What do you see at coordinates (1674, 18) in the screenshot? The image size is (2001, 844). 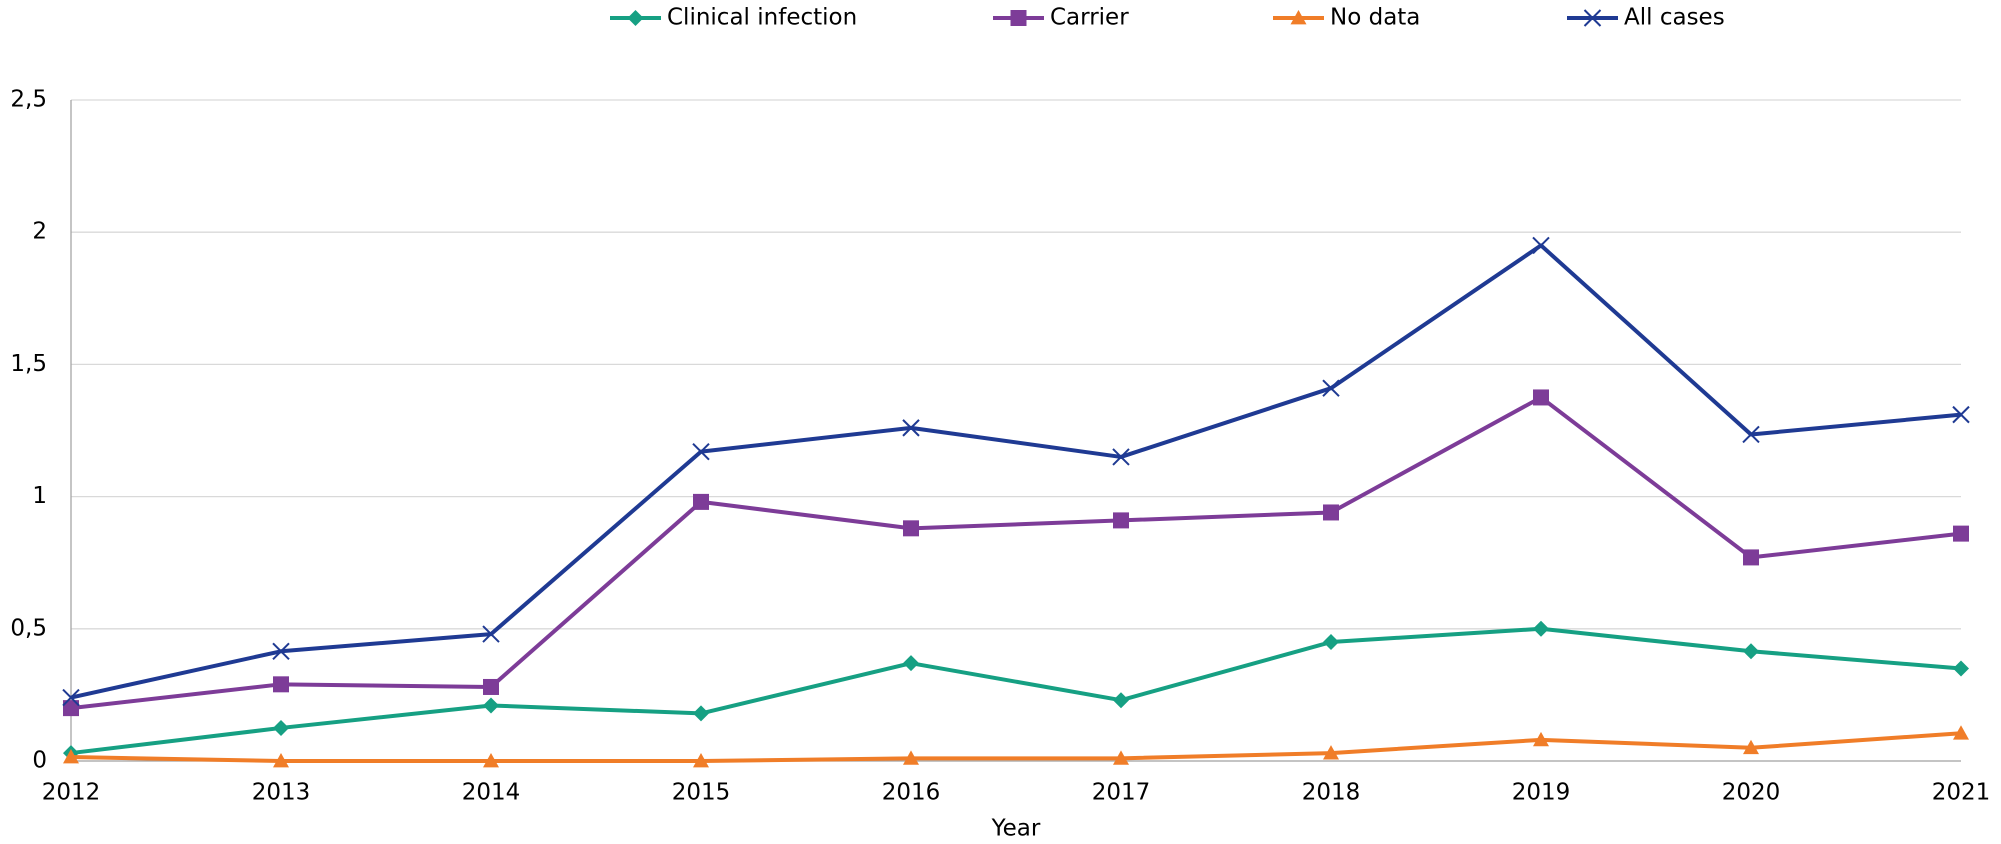 I see `legend-label: All cases` at bounding box center [1674, 18].